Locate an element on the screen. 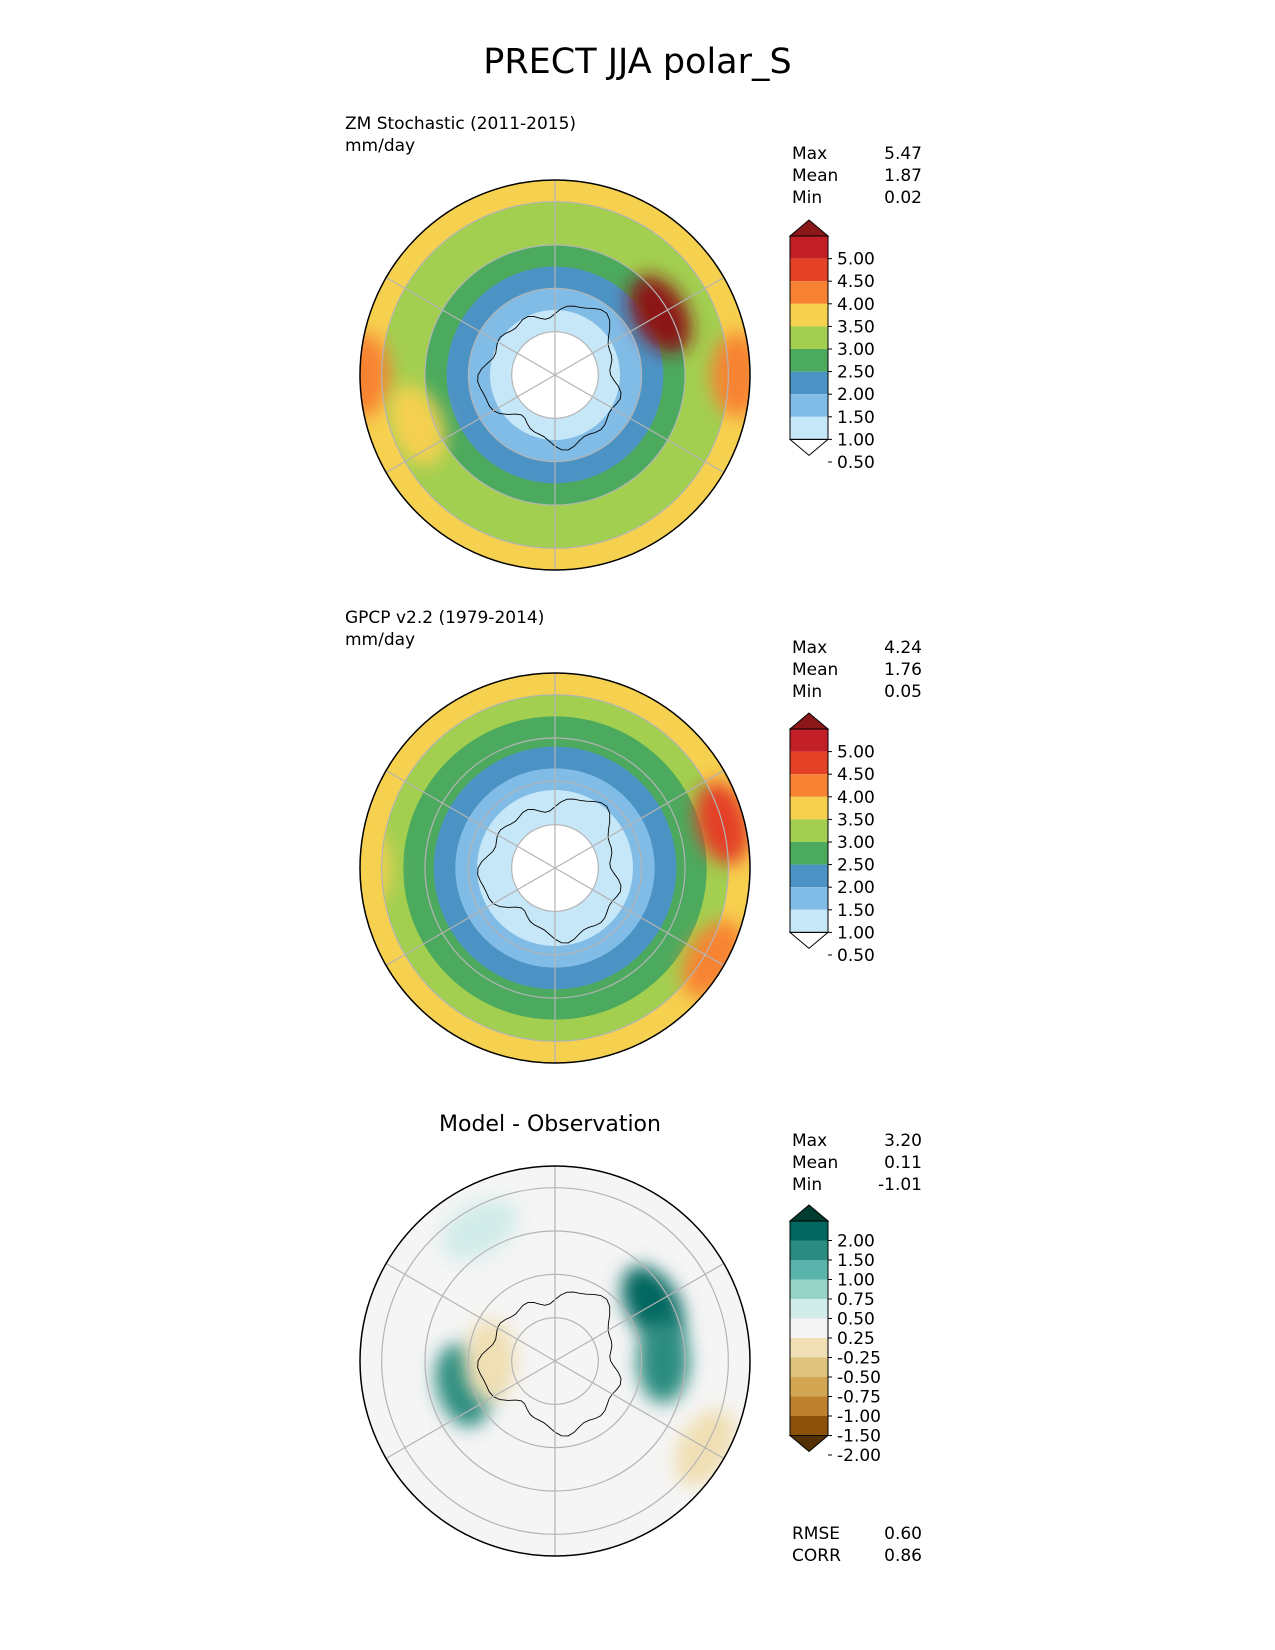 This screenshot has width=1275, height=1650. panel-1-stats: Max 5.47 Mean 1.87 Min 0.02 is located at coordinates (857, 176).